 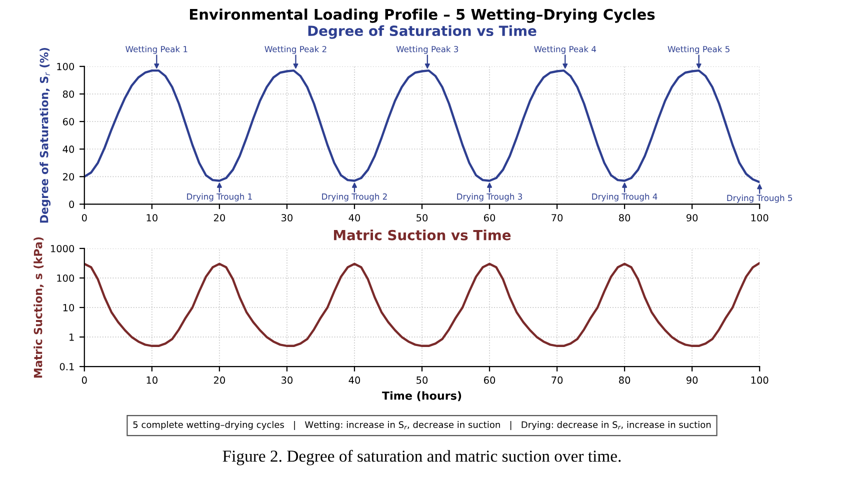 I want to click on y-tick-label: 0, so click(x=71, y=204).